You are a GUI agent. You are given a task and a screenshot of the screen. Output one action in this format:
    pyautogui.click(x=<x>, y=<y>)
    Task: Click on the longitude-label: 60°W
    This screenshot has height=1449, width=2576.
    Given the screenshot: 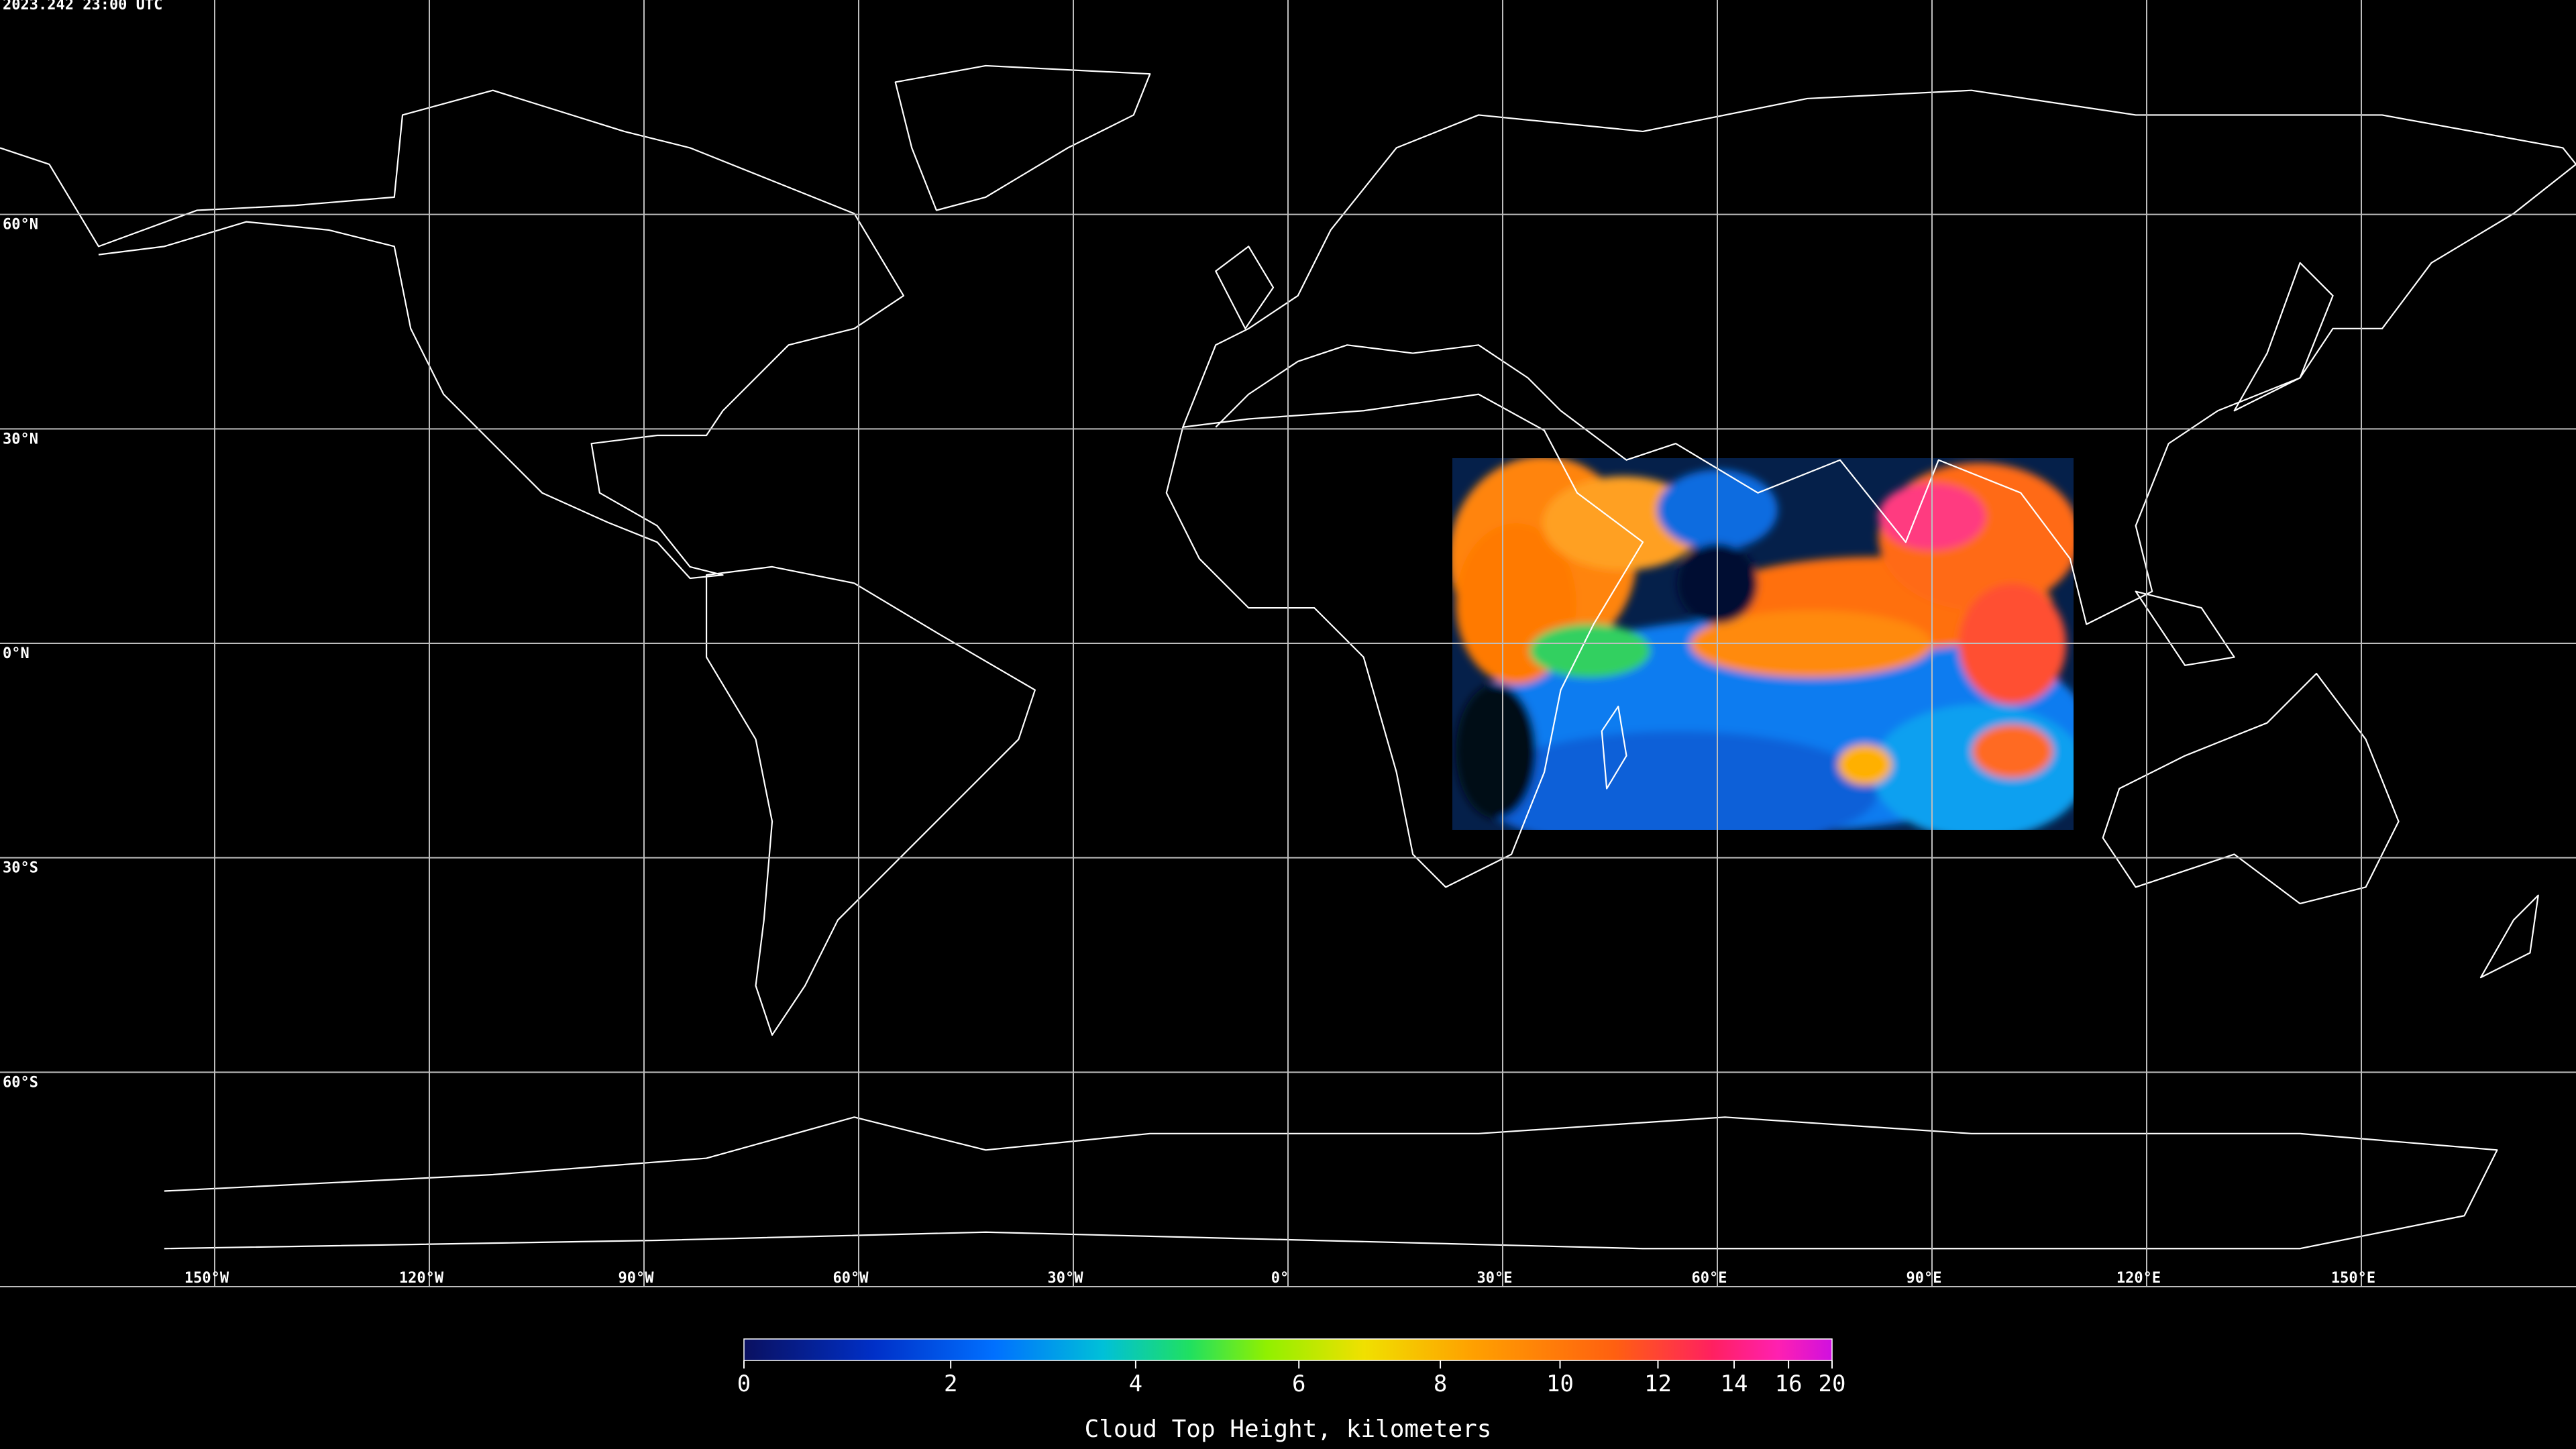 What is the action you would take?
    pyautogui.click(x=851, y=1278)
    